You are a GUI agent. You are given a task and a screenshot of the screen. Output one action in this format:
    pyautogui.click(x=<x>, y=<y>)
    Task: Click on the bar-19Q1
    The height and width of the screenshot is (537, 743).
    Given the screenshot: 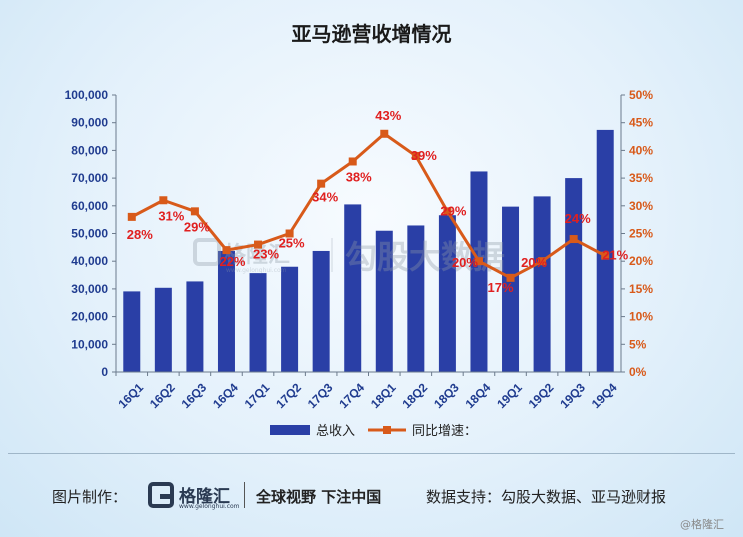 What is the action you would take?
    pyautogui.click(x=511, y=289)
    